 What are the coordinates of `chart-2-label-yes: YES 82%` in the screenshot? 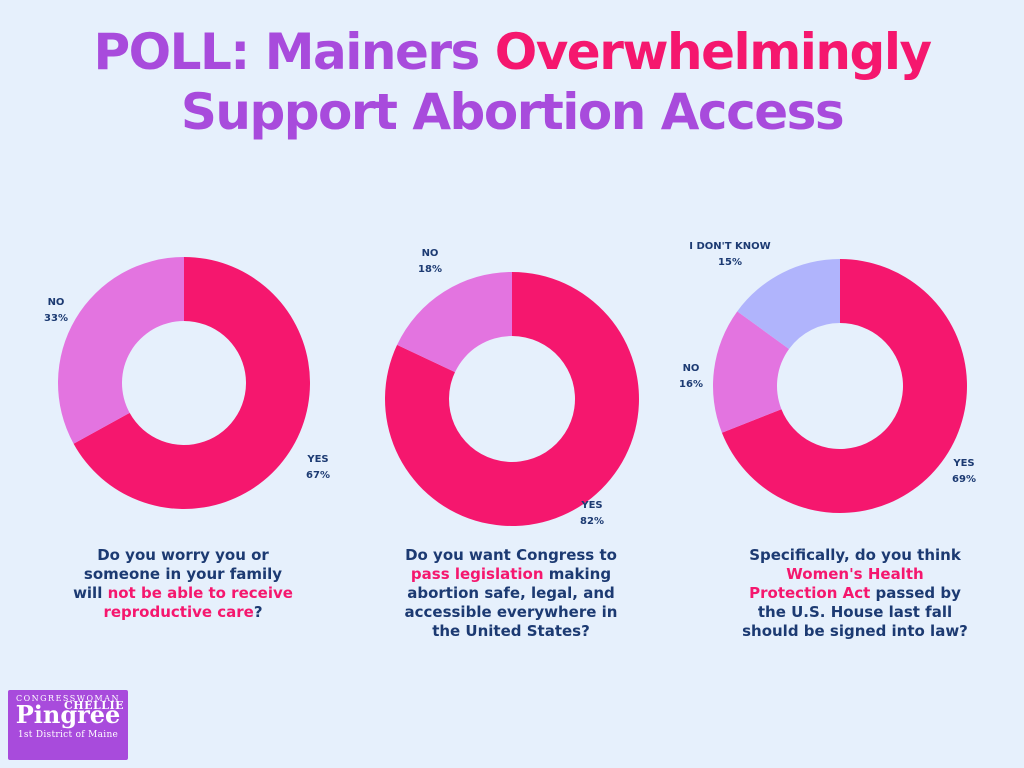 It's located at (592, 513).